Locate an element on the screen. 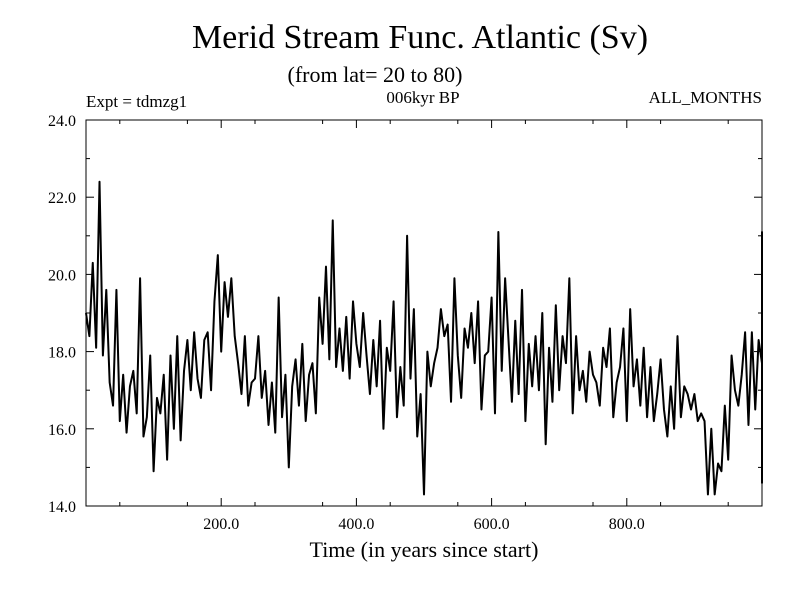  x-tick-label: 800.0 is located at coordinates (627, 524).